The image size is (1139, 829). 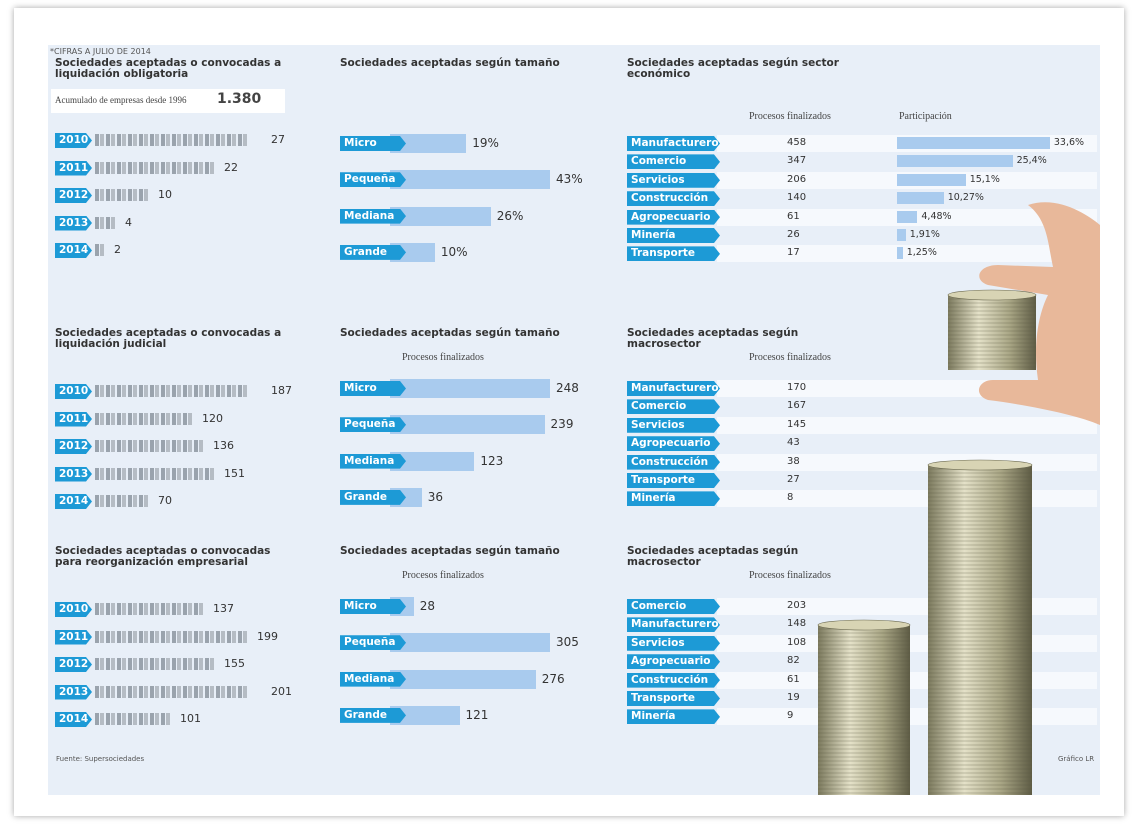 I want to click on share-label: 1,91%, so click(x=924, y=234).